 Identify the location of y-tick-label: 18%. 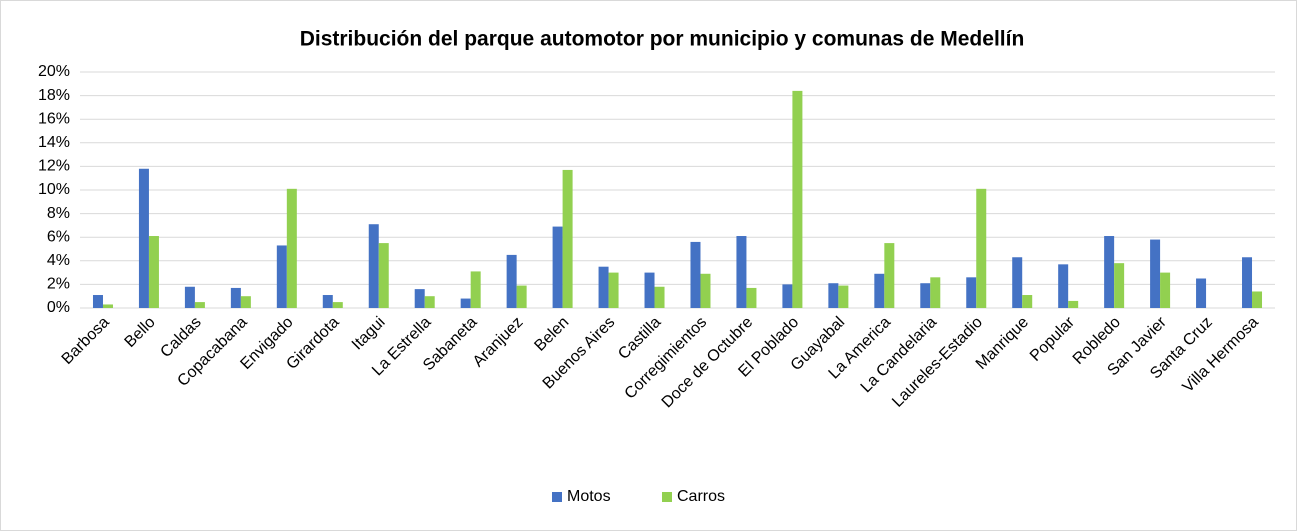
(54, 95).